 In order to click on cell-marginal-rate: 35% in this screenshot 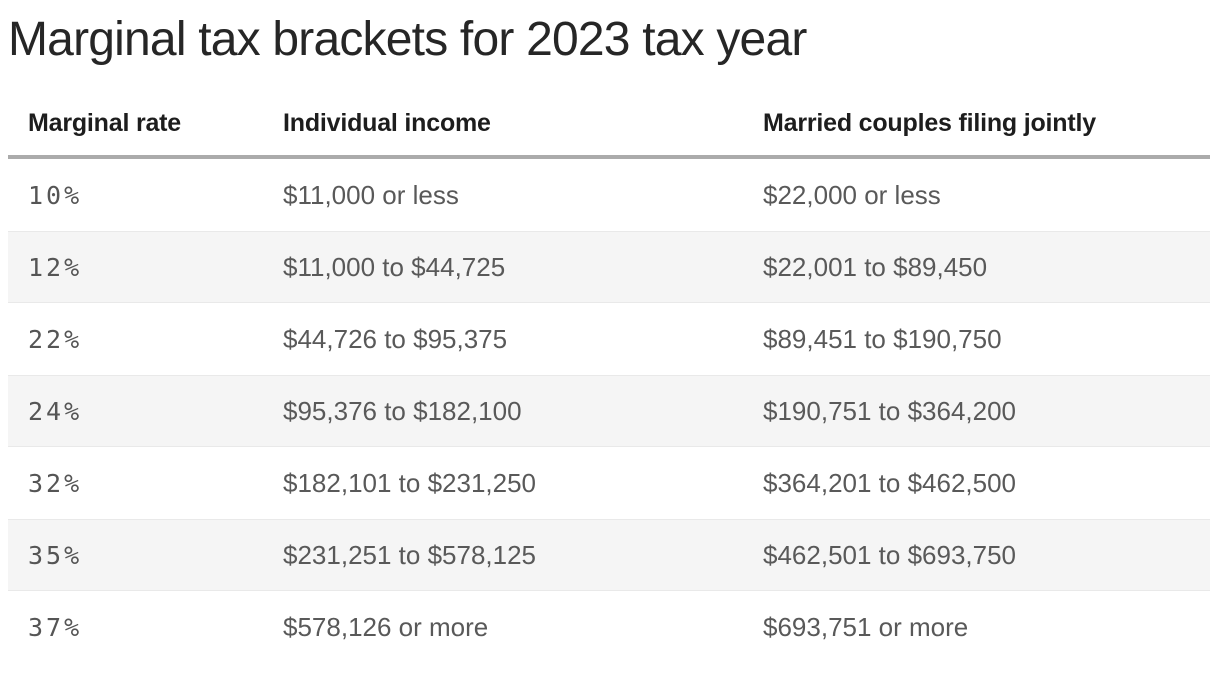, I will do `click(55, 555)`.